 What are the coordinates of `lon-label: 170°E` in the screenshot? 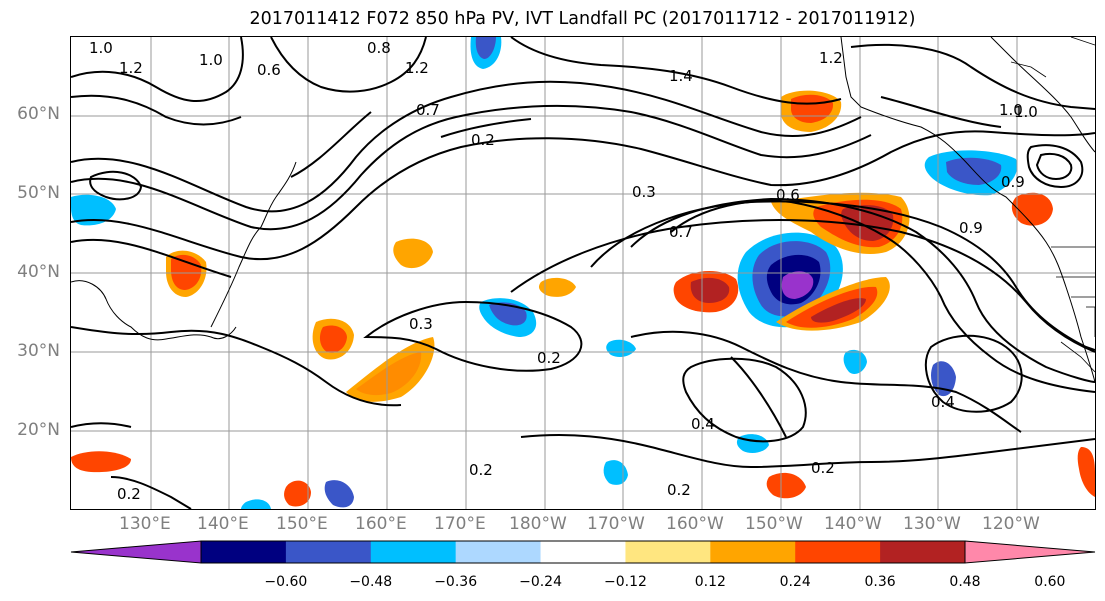 It's located at (460, 524).